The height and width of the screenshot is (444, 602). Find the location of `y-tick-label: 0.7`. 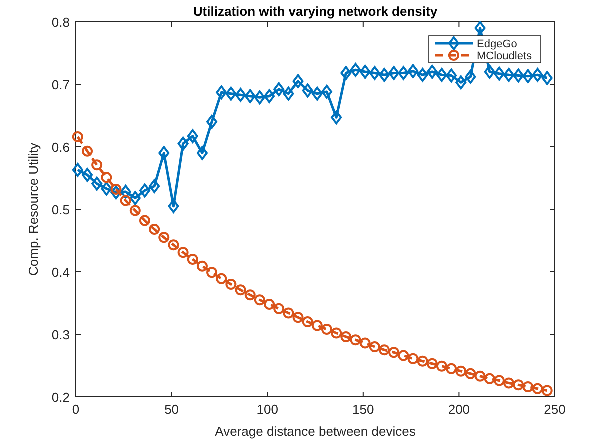

y-tick-label: 0.7 is located at coordinates (61, 85).